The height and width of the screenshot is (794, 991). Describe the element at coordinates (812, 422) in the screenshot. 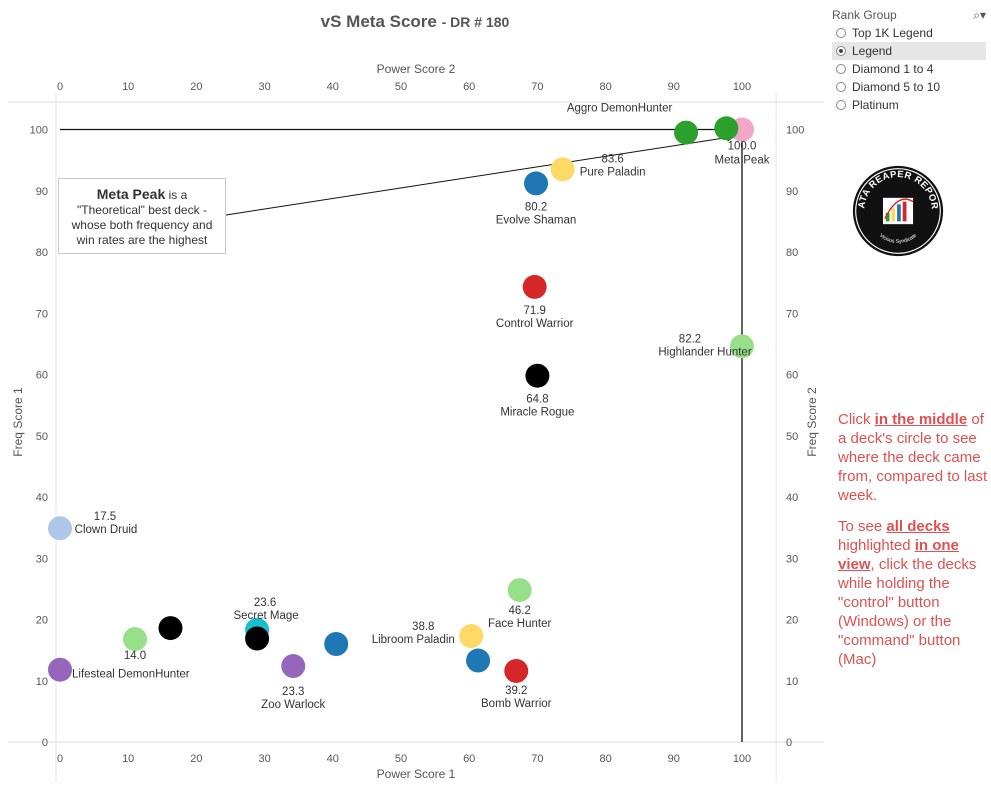

I see `y2-axis-label: Freq Score 2` at that location.